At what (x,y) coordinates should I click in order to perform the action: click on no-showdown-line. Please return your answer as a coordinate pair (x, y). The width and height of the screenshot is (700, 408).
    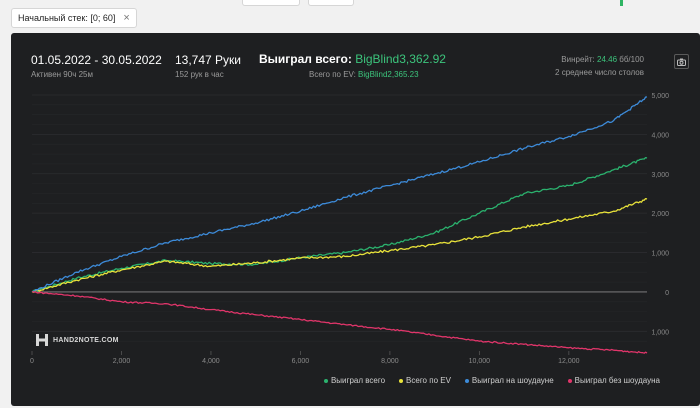
    Looking at the image, I should click on (340, 322).